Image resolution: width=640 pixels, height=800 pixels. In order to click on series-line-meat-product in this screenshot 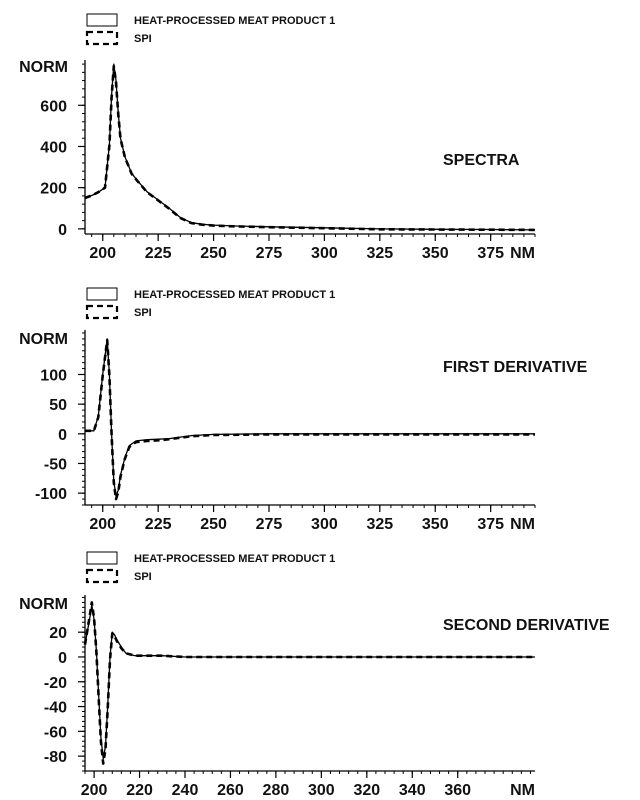, I will do `click(310, 147)`.